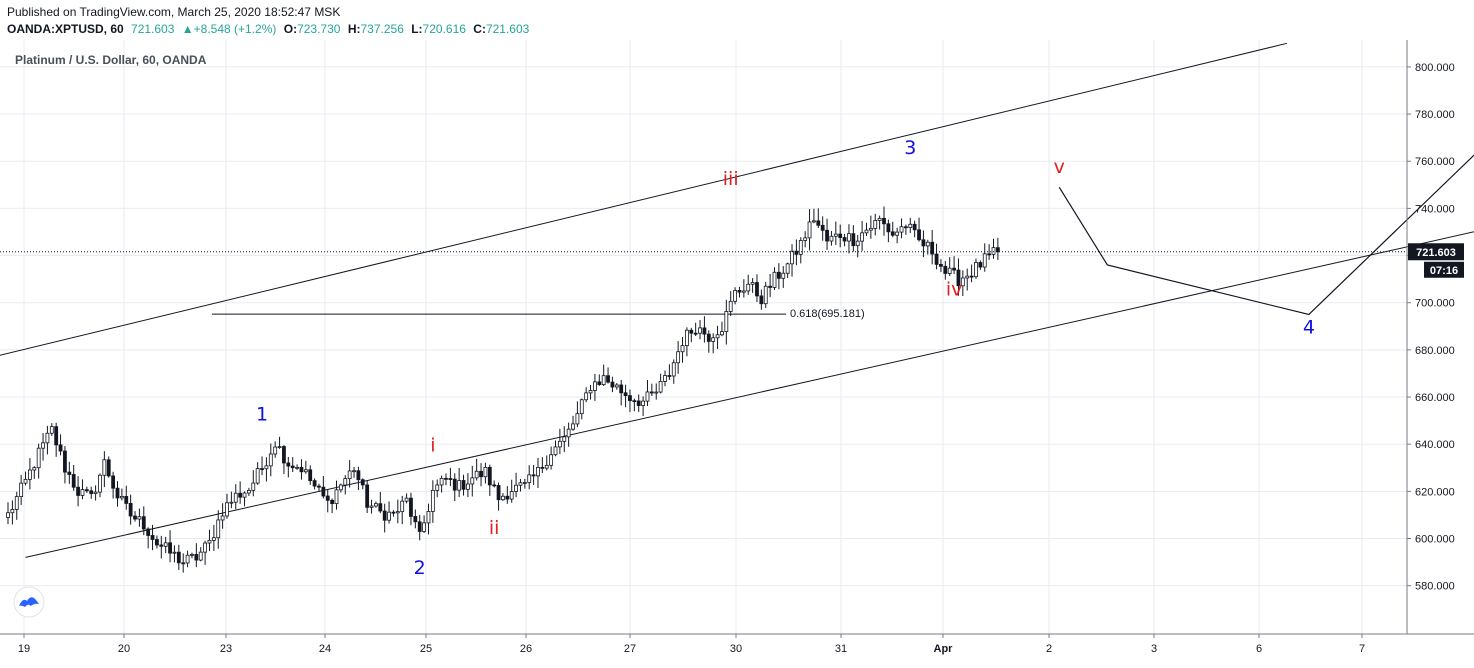 Image resolution: width=1474 pixels, height=668 pixels. What do you see at coordinates (444, 29) in the screenshot?
I see `low-value: 720.616` at bounding box center [444, 29].